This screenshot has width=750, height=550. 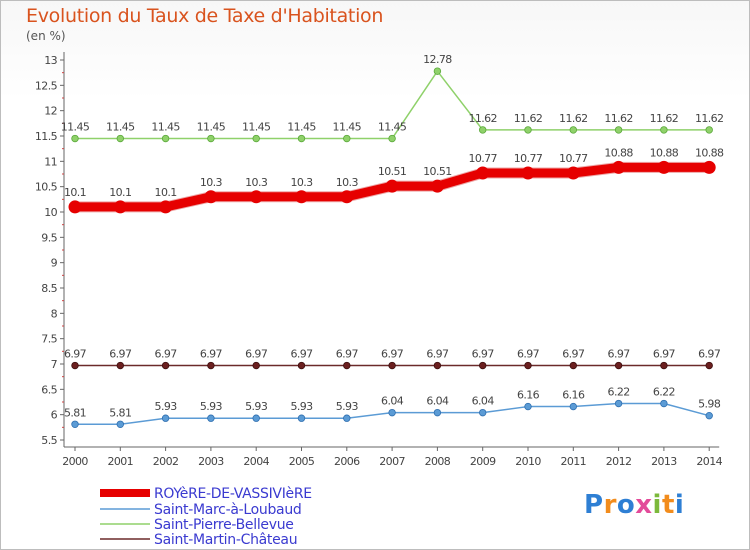 I want to click on logo-letter: x, so click(x=644, y=505).